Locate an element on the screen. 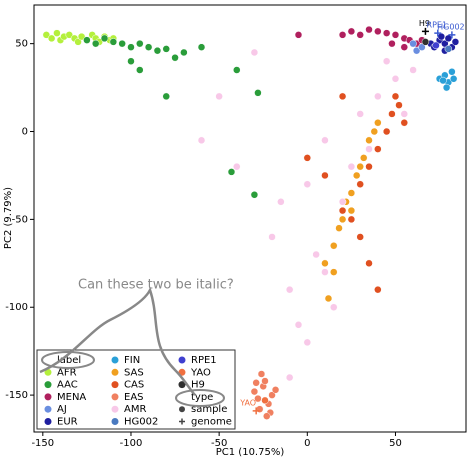 This screenshot has width=474, height=463. legend-label: AMR is located at coordinates (135, 409).